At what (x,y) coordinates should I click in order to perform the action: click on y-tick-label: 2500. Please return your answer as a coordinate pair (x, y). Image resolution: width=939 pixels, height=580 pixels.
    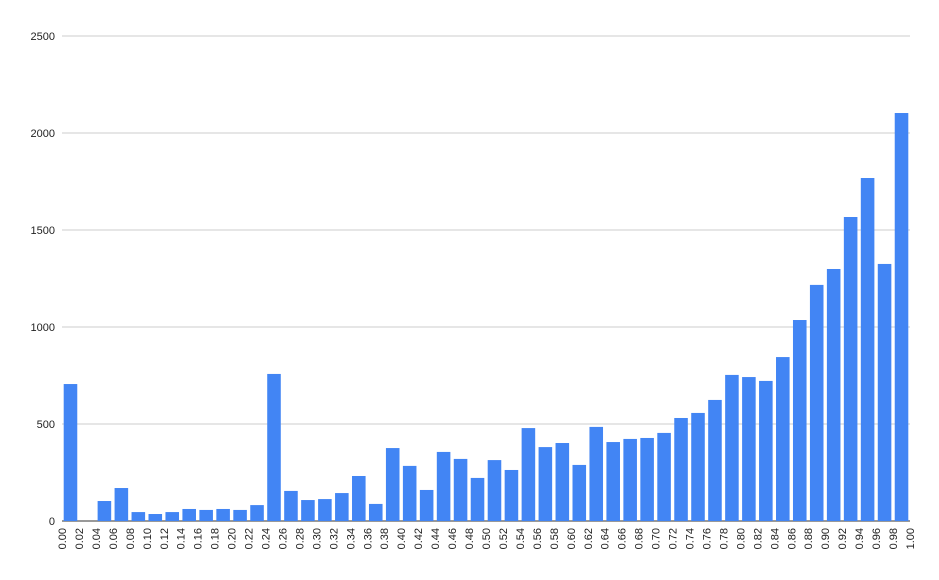
    Looking at the image, I should click on (43, 37).